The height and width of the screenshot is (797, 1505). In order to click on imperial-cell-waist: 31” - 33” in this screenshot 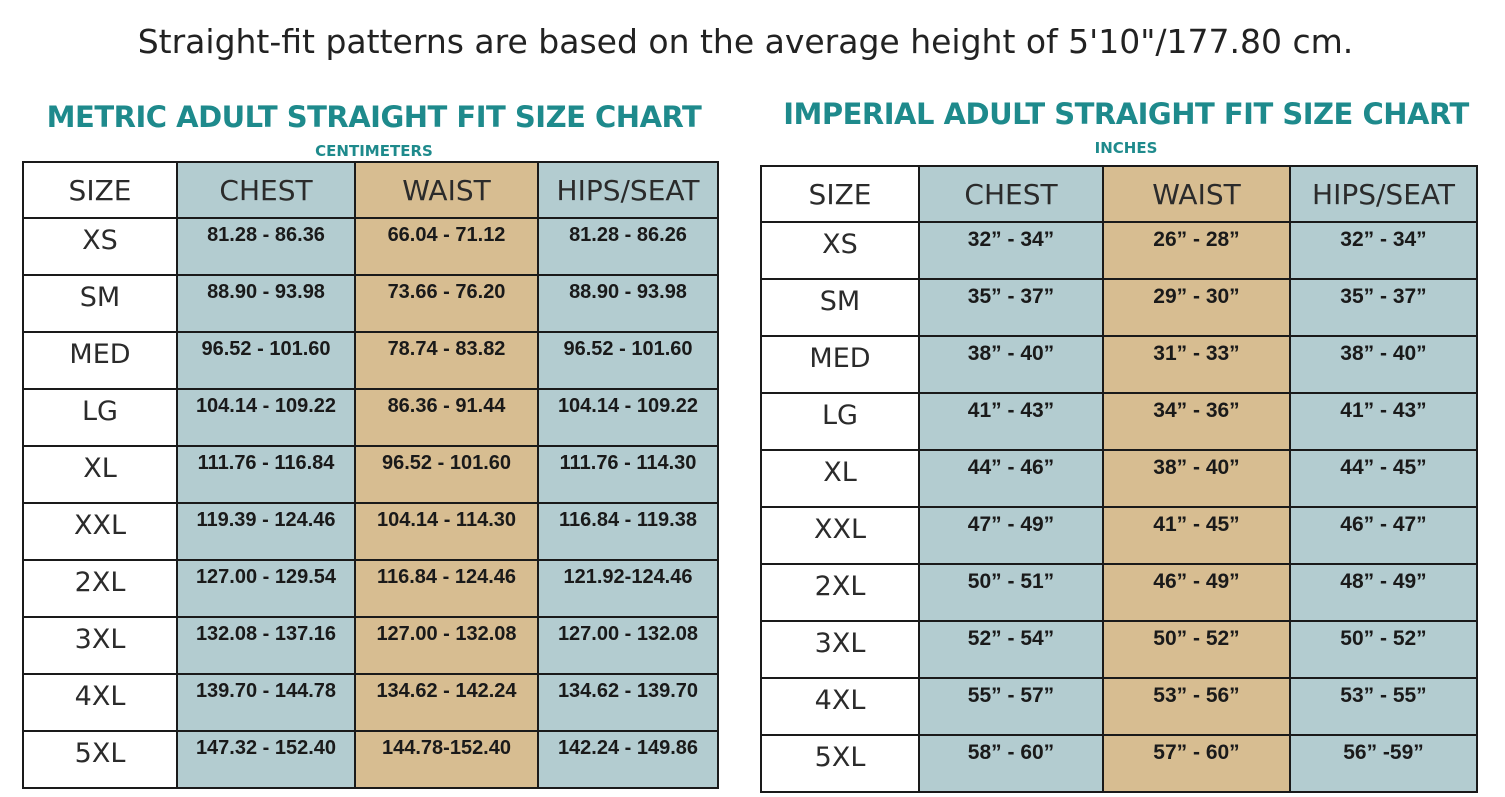, I will do `click(1196, 364)`.